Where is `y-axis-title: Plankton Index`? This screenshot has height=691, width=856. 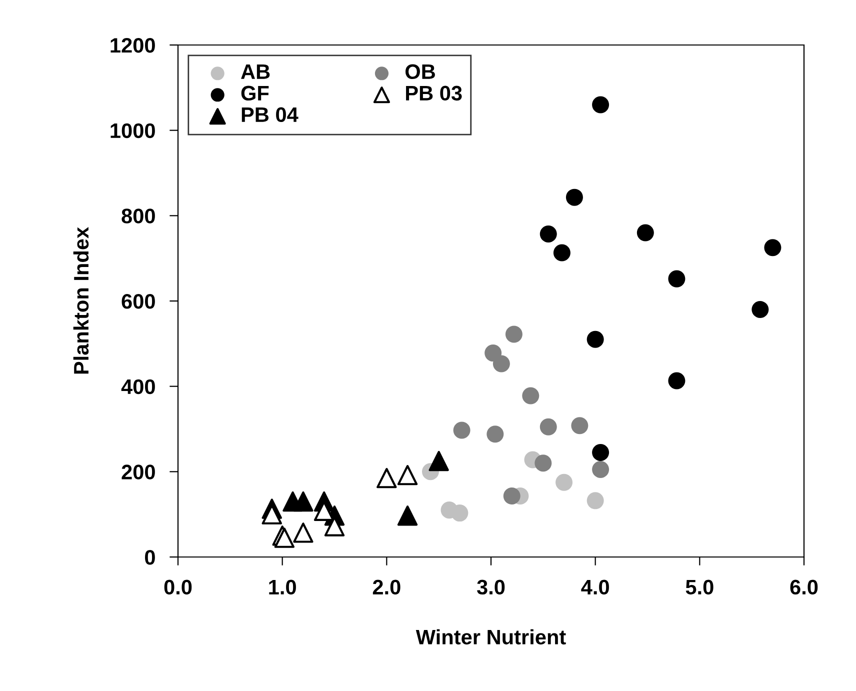 y-axis-title: Plankton Index is located at coordinates (81, 300).